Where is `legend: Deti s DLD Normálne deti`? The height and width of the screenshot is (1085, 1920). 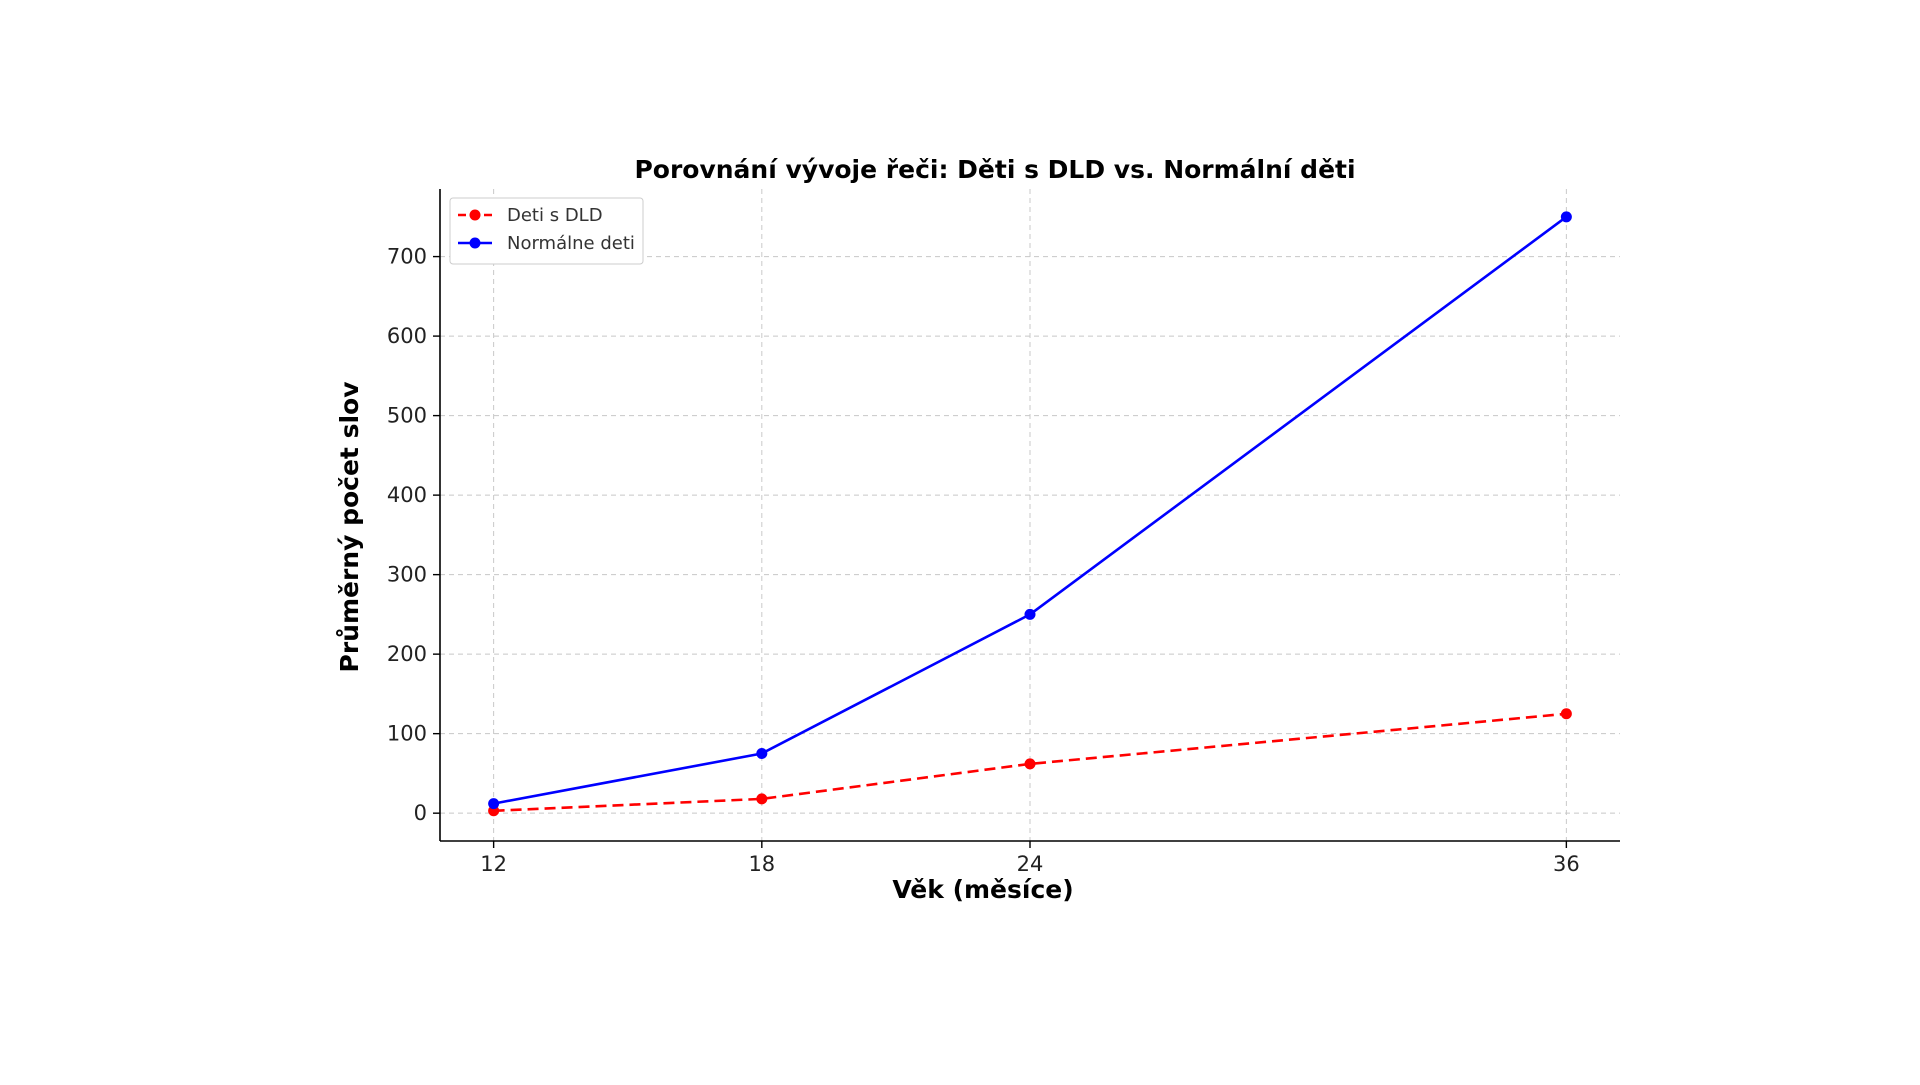 legend: Deti s DLD Normálne deti is located at coordinates (546, 231).